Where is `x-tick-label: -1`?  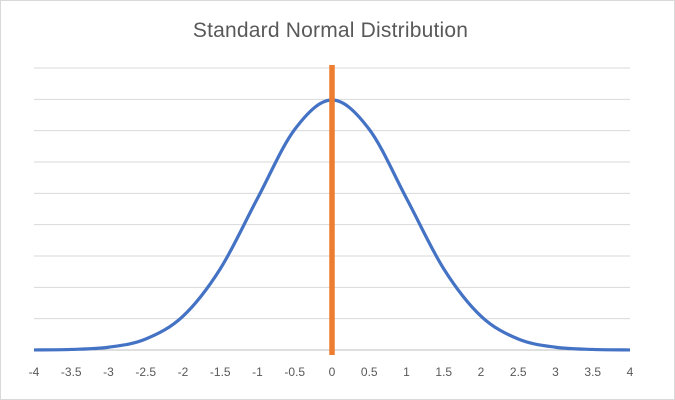 x-tick-label: -1 is located at coordinates (257, 372).